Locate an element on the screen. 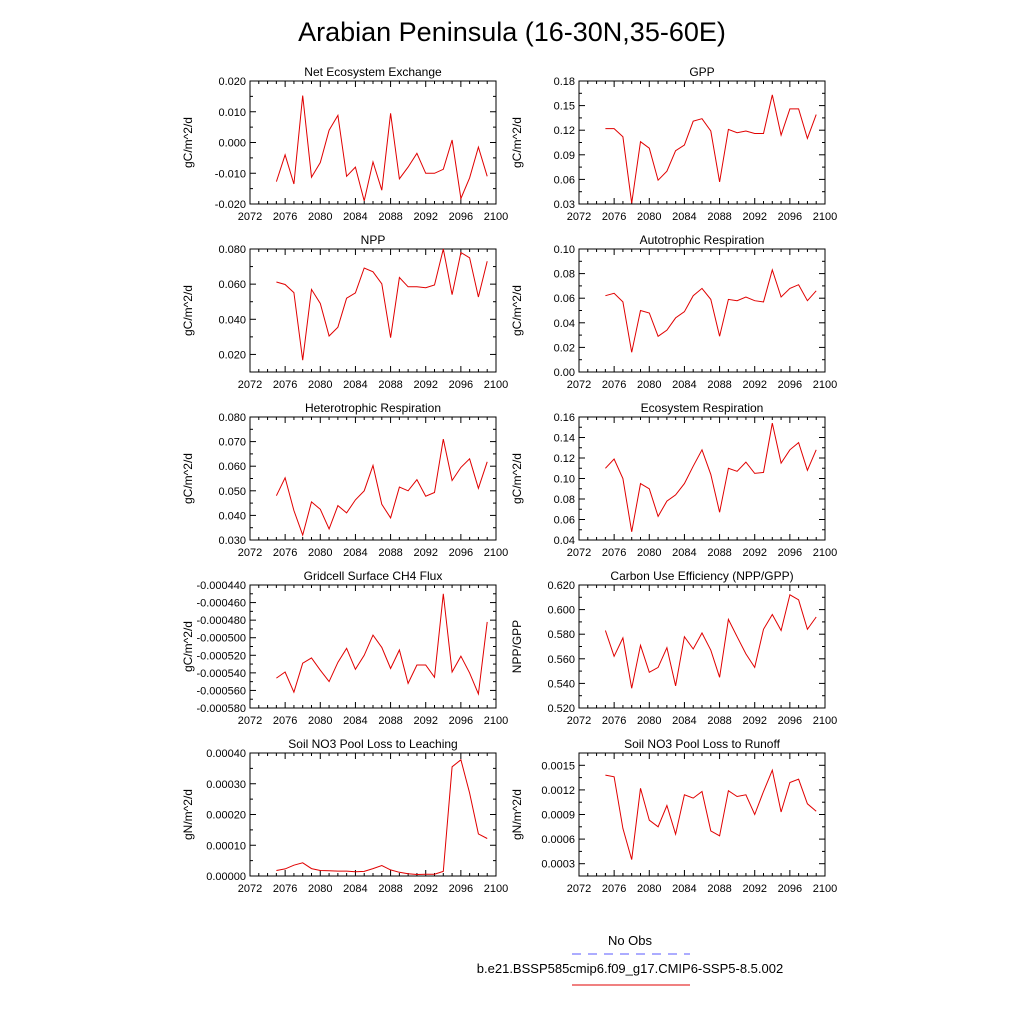 Image resolution: width=1024 pixels, height=1029 pixels. y-tick-label: 0.040 is located at coordinates (232, 516).